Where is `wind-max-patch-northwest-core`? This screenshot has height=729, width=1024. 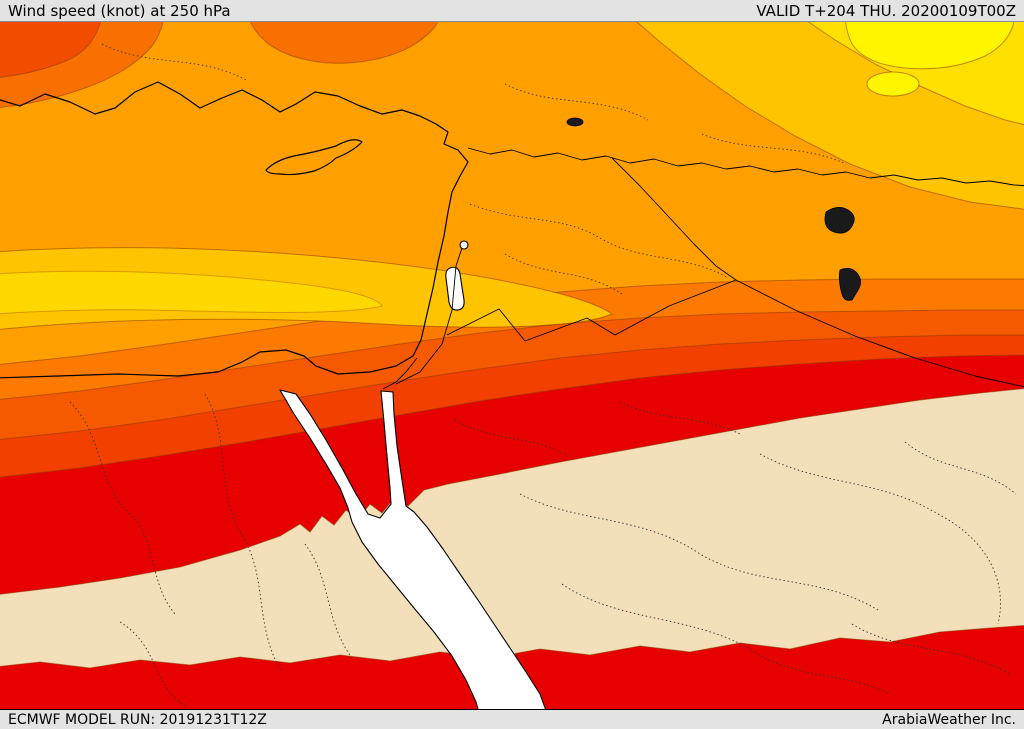
wind-max-patch-northwest-core is located at coordinates (50, 50).